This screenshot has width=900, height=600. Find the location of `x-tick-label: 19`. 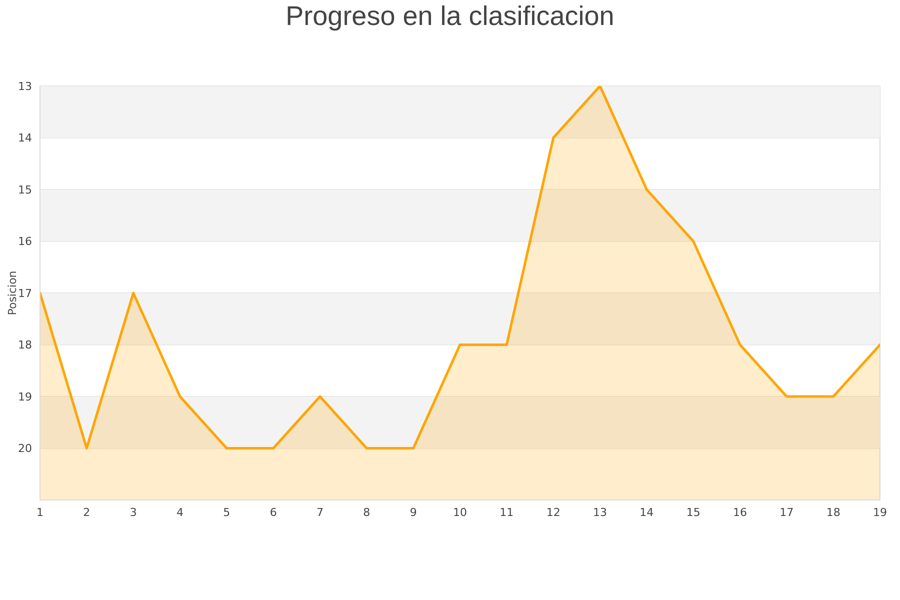

x-tick-label: 19 is located at coordinates (880, 512).